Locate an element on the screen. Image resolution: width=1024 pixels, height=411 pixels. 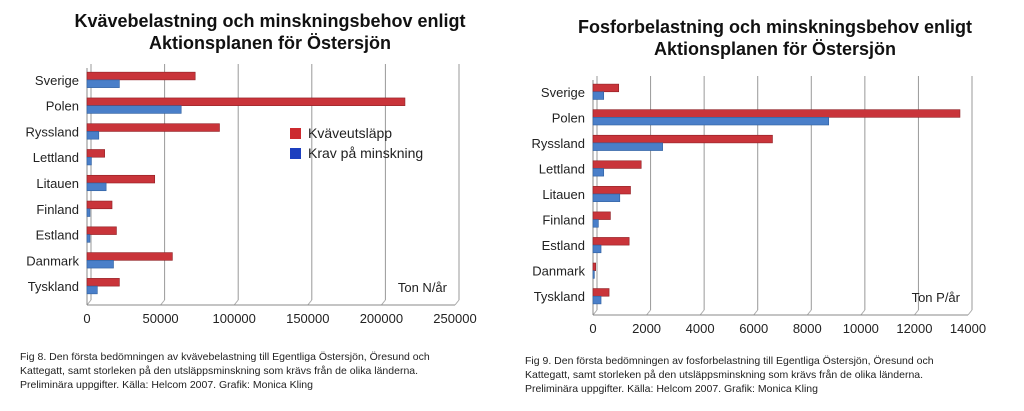
x-tick-label: 6000 is located at coordinates (753, 328).